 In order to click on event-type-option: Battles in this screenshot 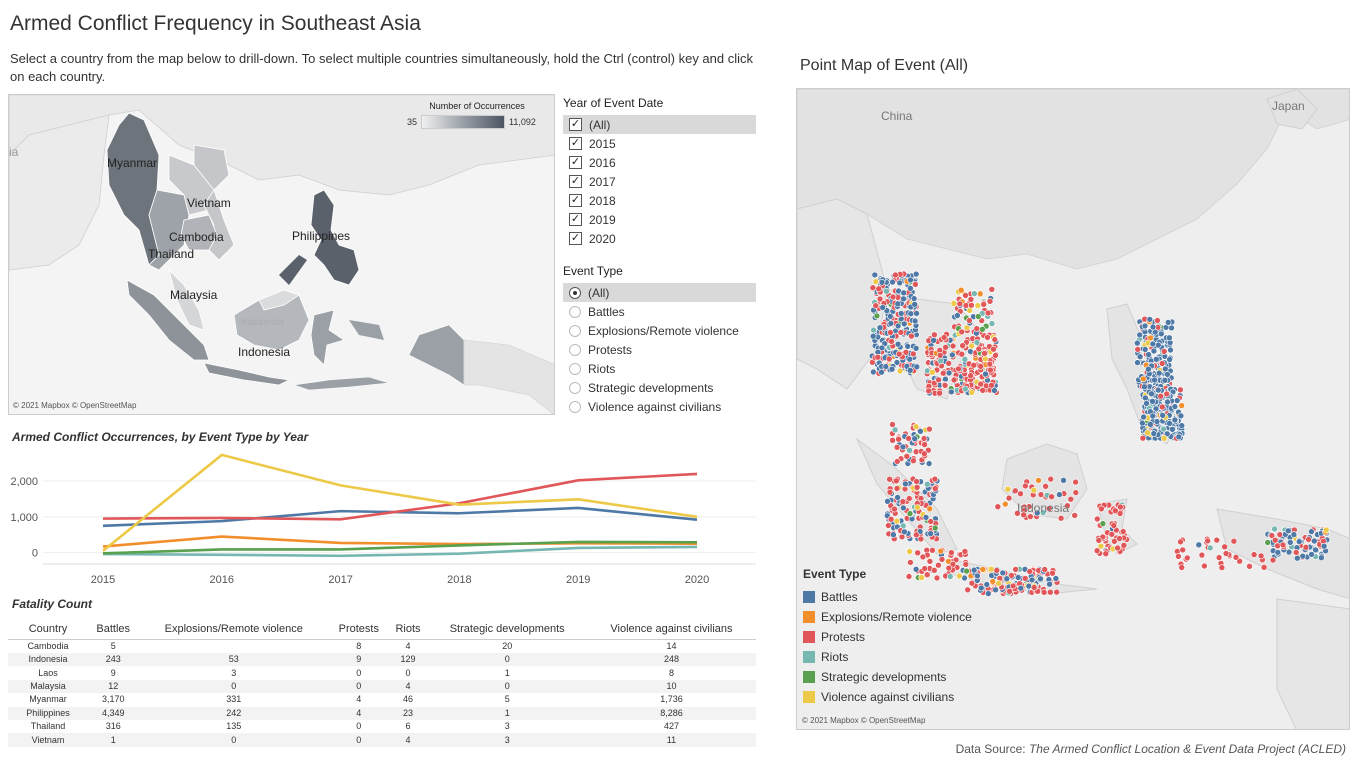, I will do `click(659, 311)`.